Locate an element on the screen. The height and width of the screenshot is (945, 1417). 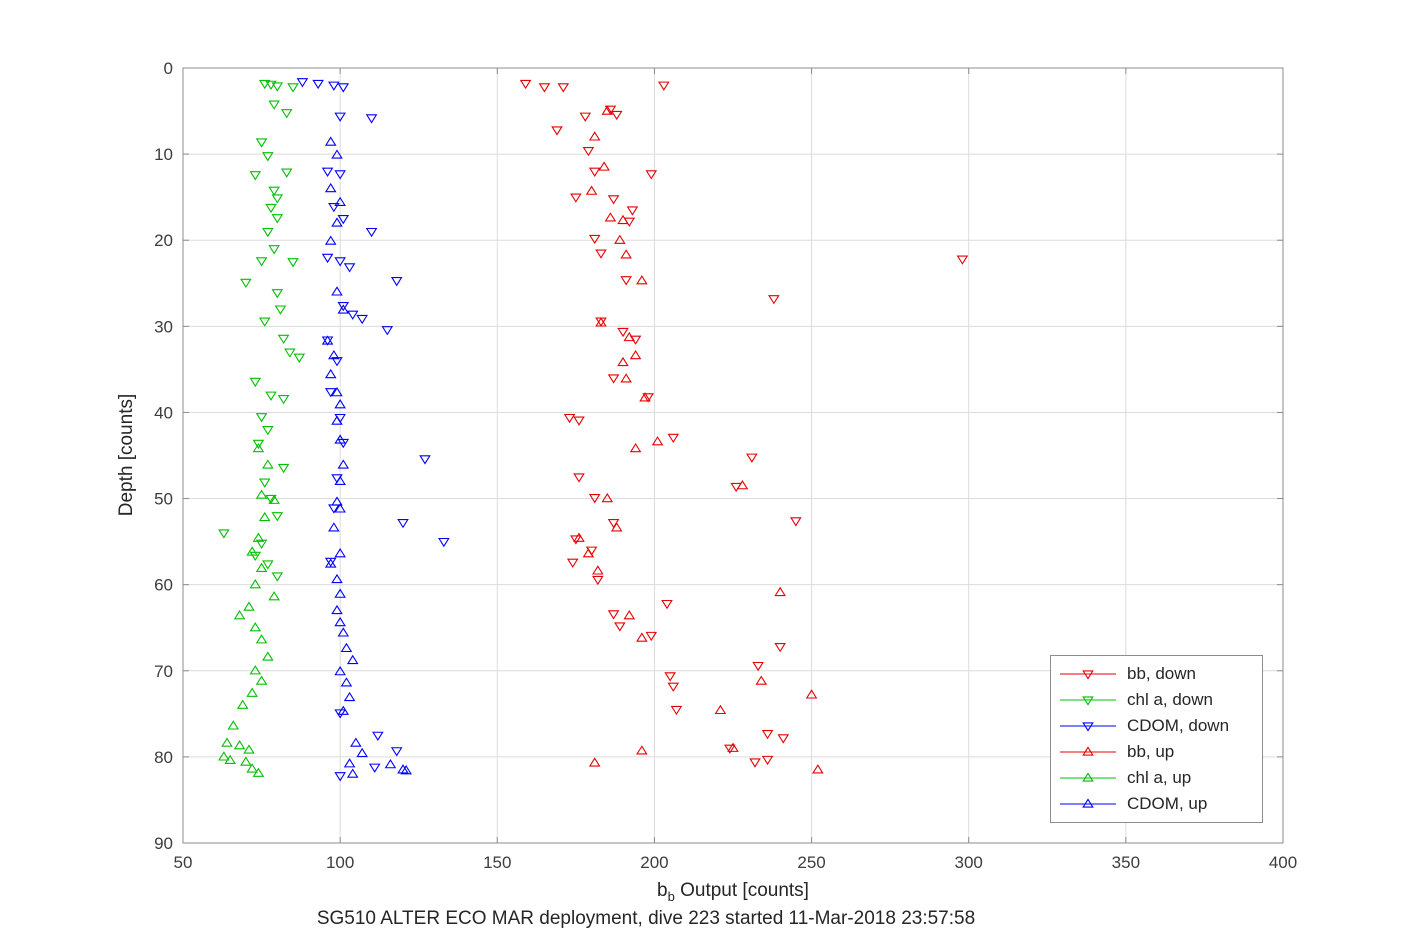
x-tick-label: 150 is located at coordinates (497, 862).